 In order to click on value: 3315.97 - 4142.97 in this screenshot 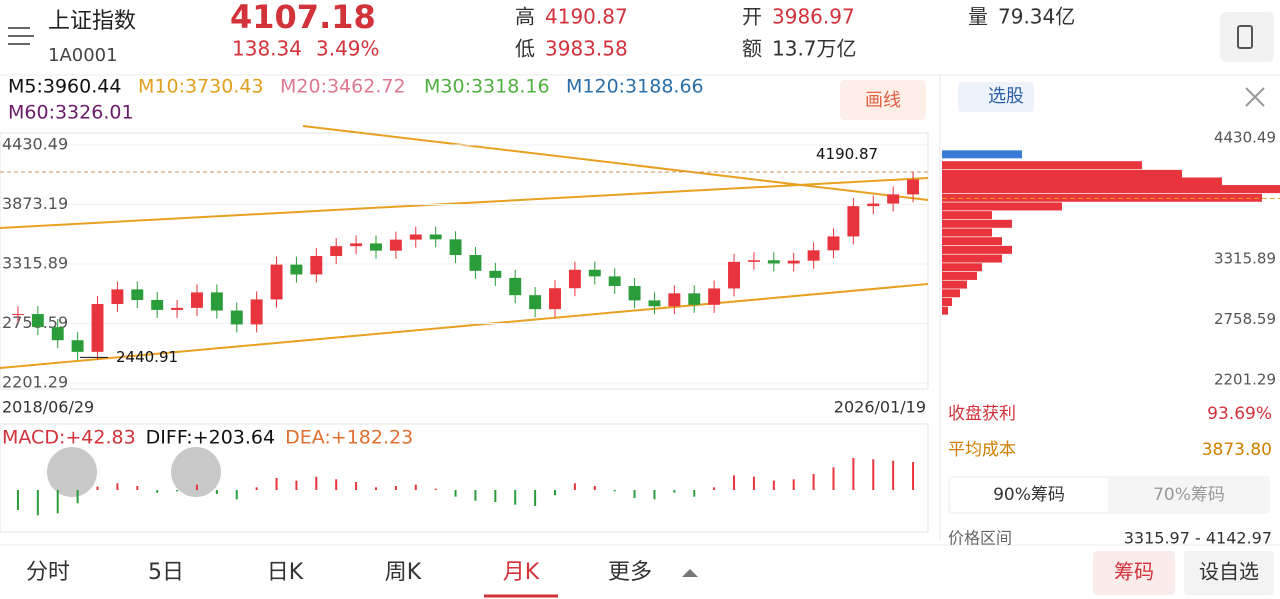, I will do `click(1198, 538)`.